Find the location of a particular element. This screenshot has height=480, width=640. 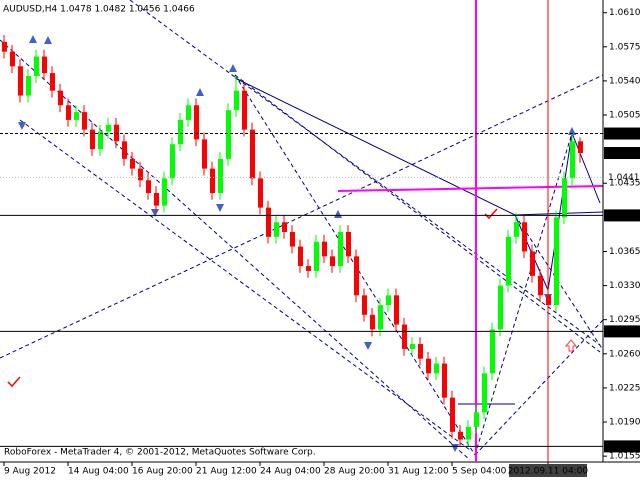

x-label-box is located at coordinates (548, 470).